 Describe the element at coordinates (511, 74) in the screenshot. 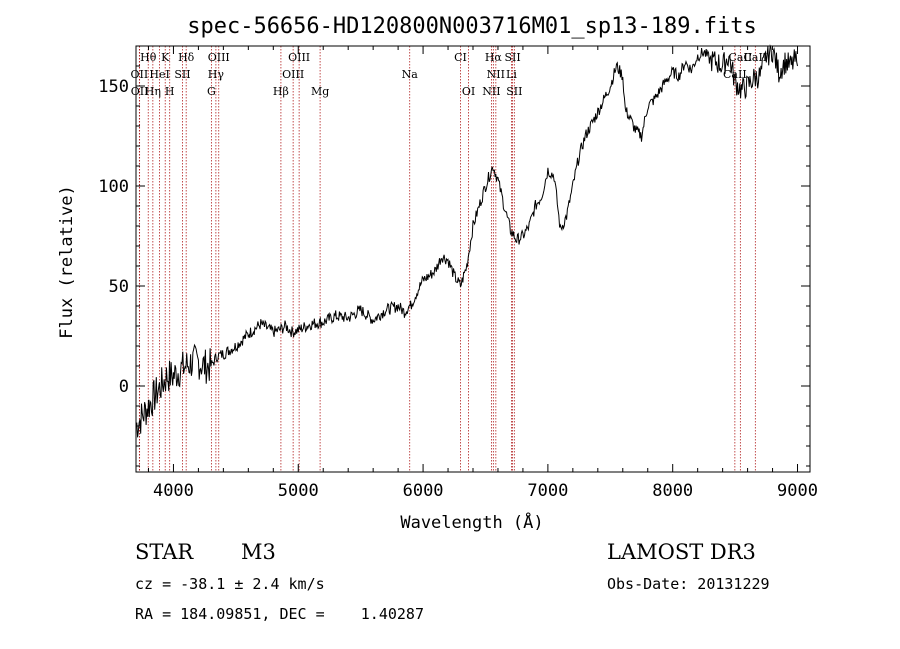

I see `line-marker-label: Li` at that location.